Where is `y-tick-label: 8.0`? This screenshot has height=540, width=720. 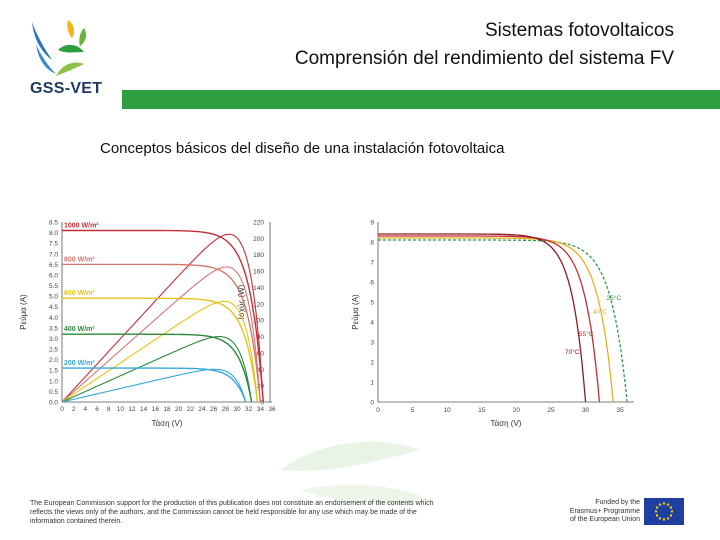 y-tick-label: 8.0 is located at coordinates (53, 233).